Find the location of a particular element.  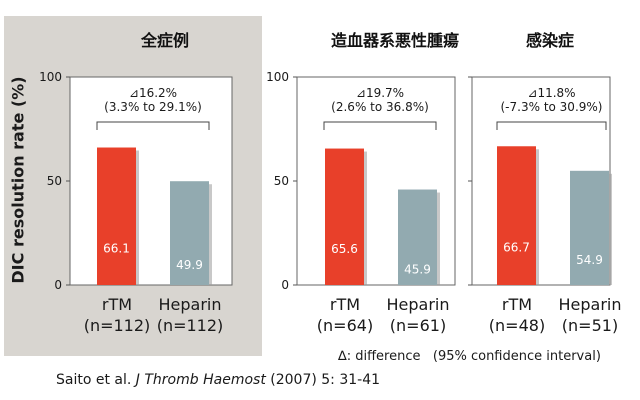

bar-value-label: 45.9 is located at coordinates (417, 269).